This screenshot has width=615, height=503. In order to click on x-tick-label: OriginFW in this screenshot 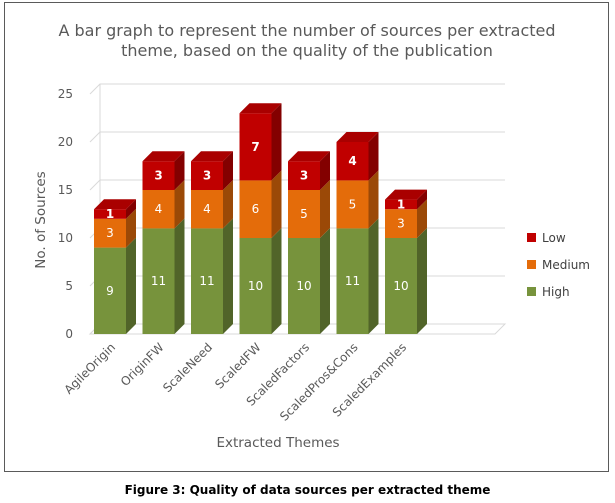, I will do `click(142, 364)`.